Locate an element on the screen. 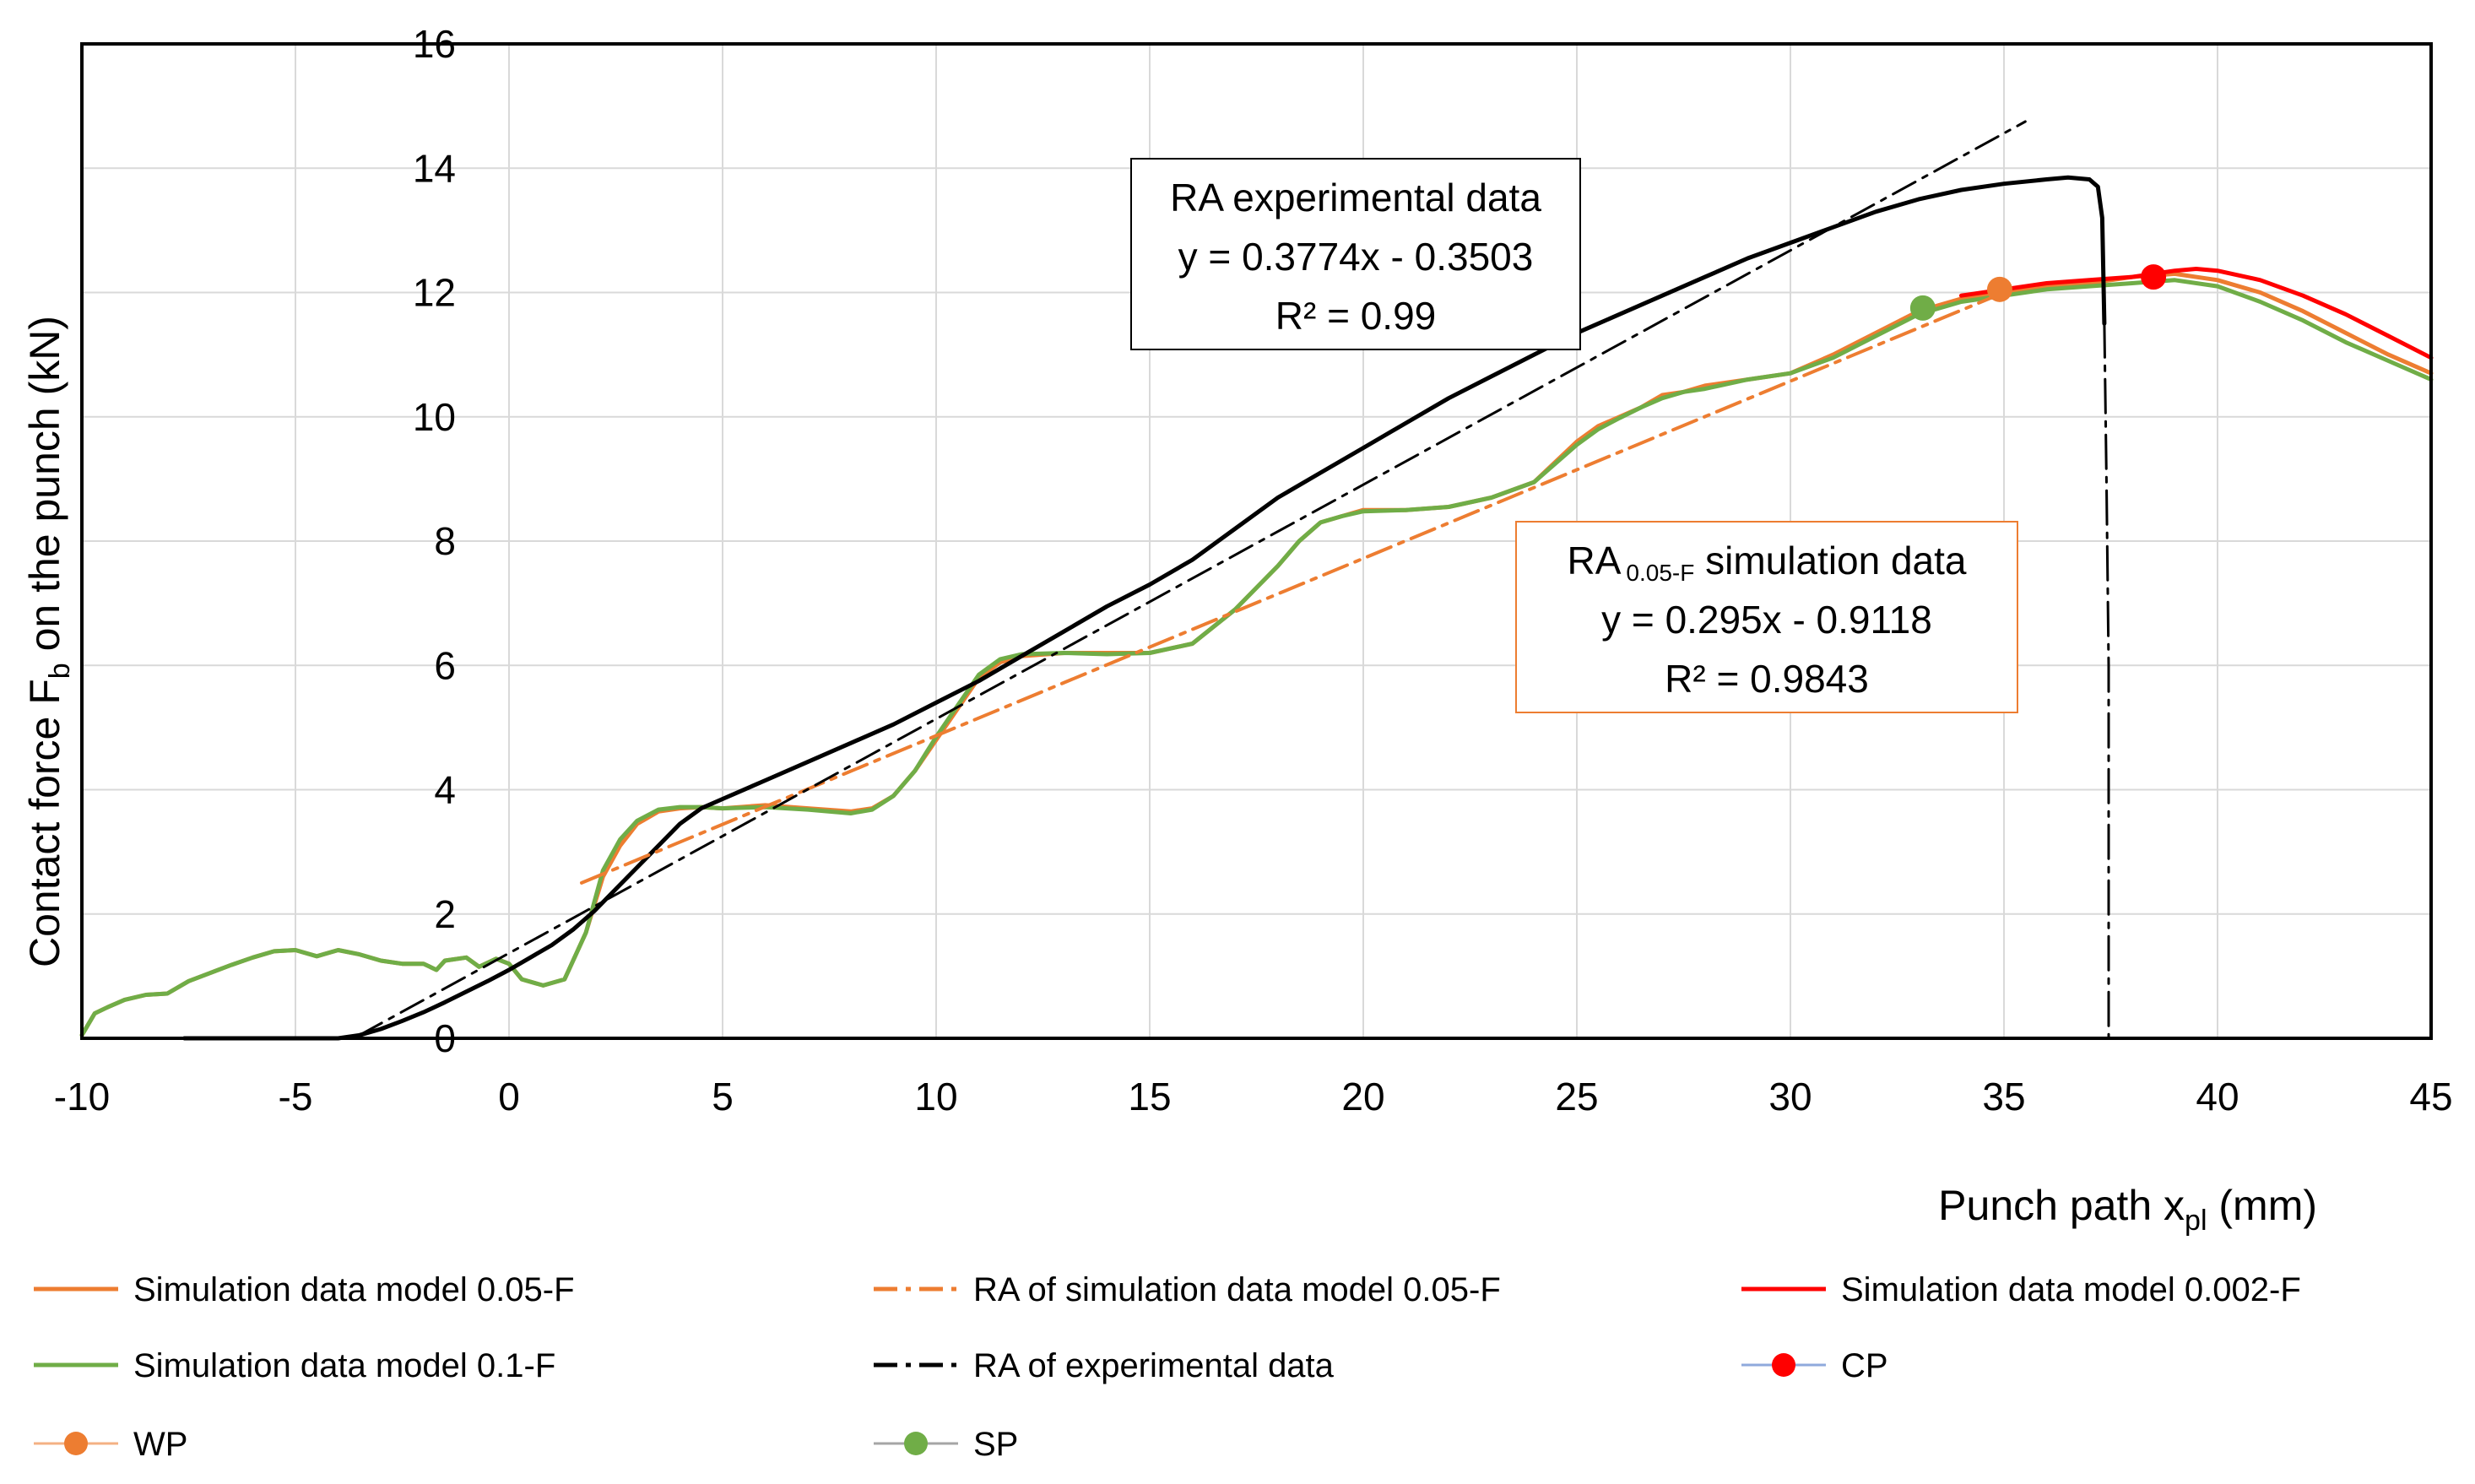  y-axis-title-main: Contact force F is located at coordinates (44, 823).